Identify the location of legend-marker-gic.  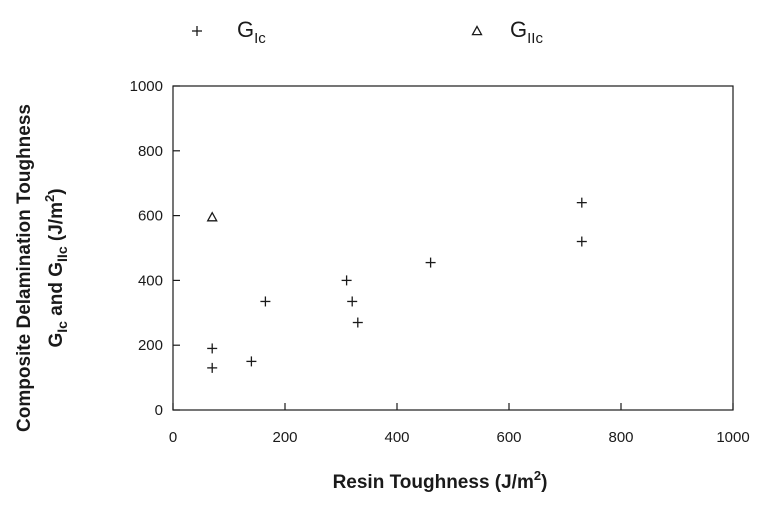
(197, 31).